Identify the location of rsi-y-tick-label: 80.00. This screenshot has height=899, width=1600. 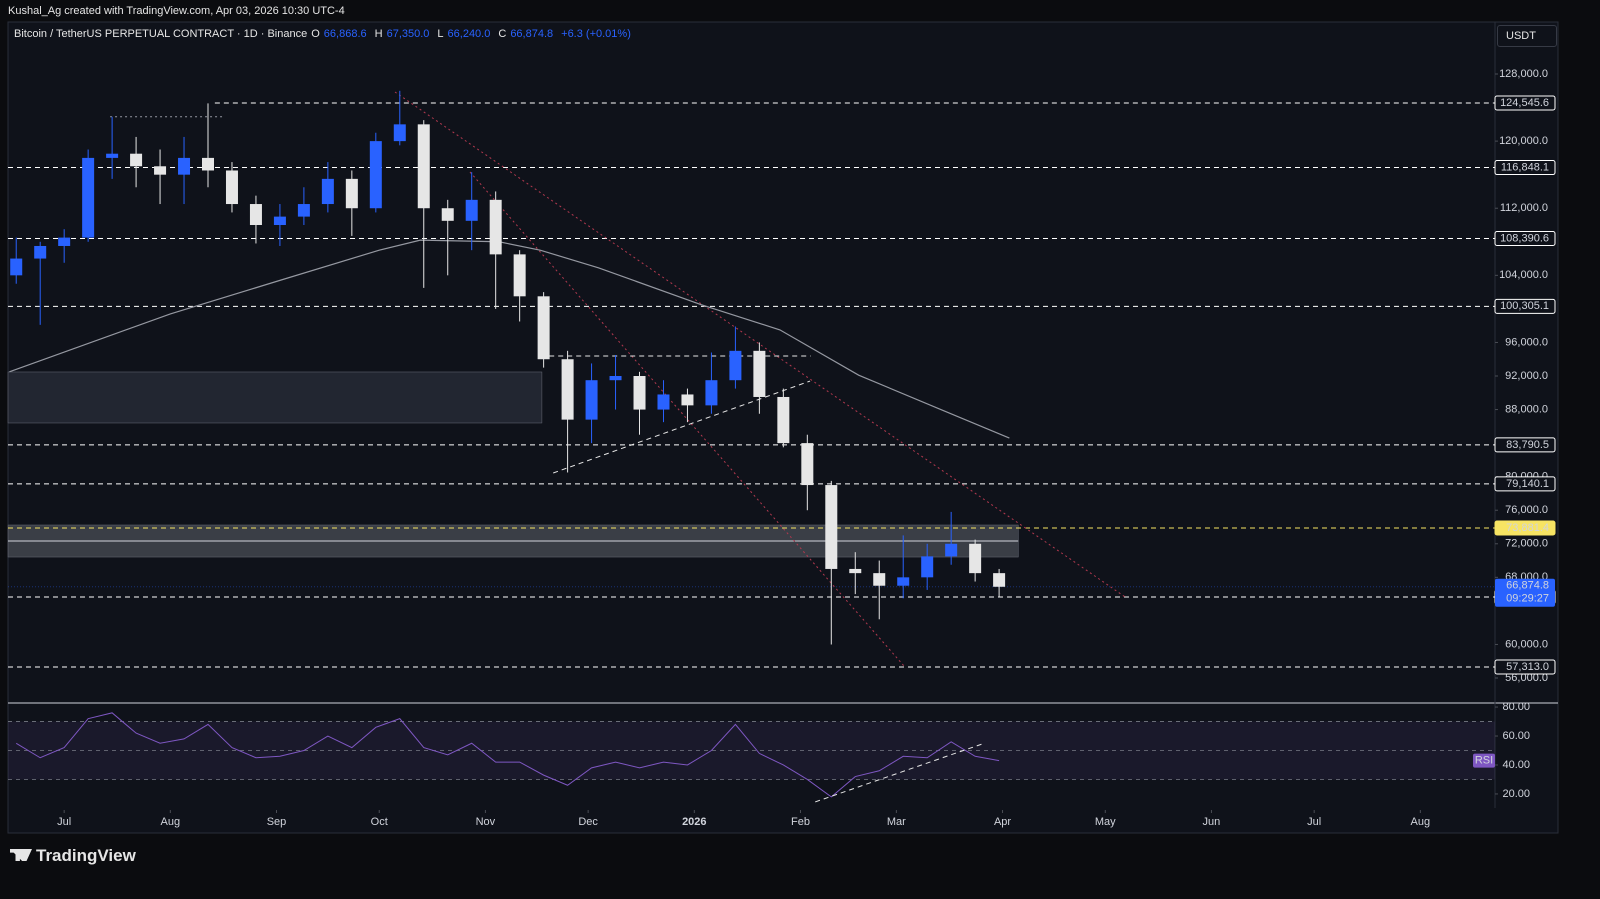
(1516, 707).